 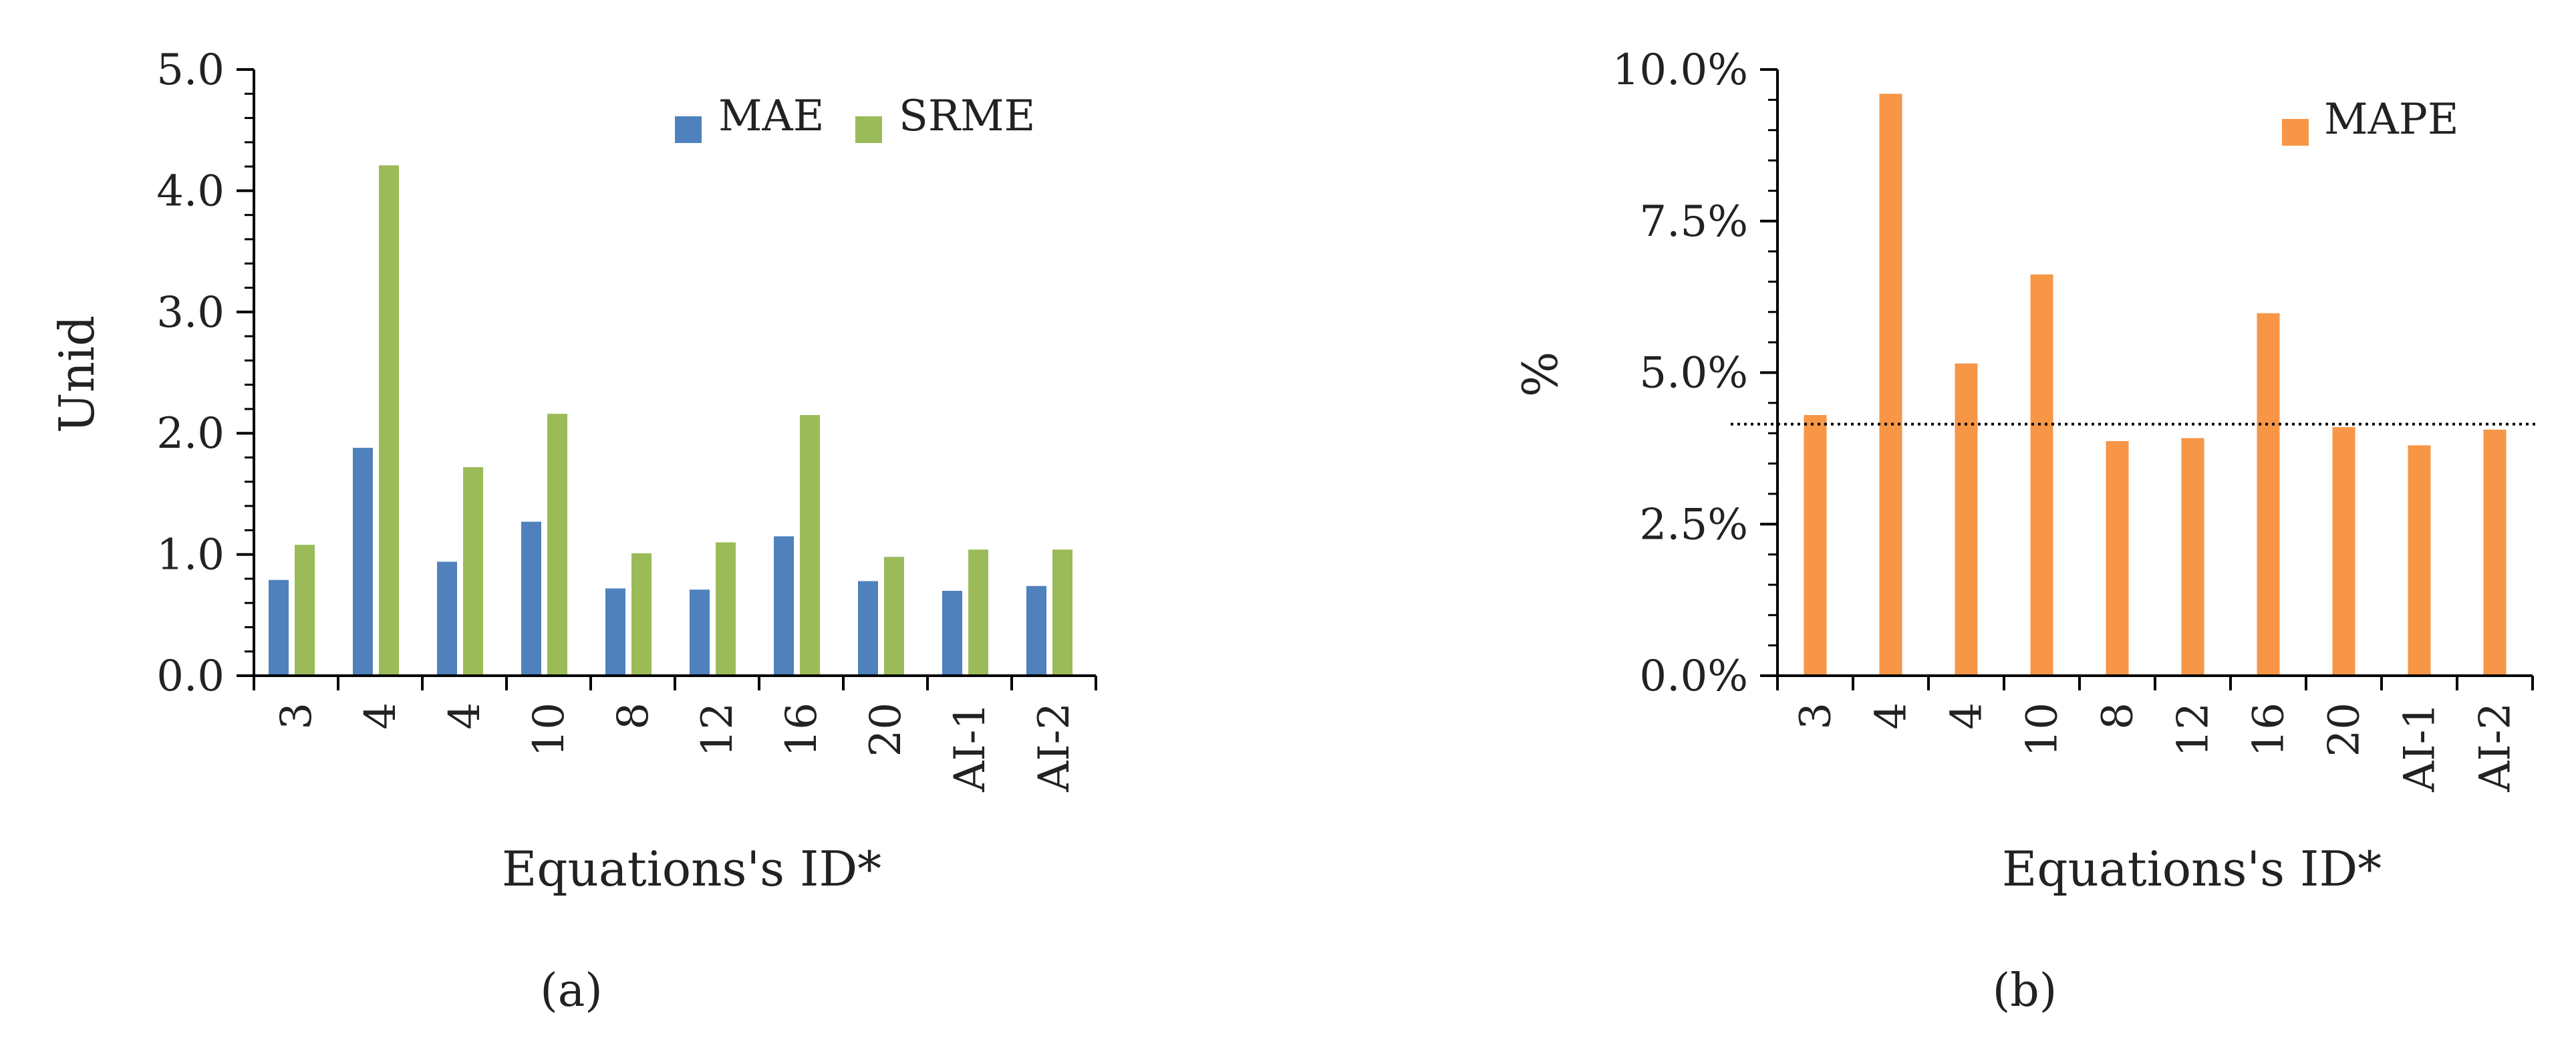 I want to click on y-tick-label: 2.0, so click(x=190, y=433).